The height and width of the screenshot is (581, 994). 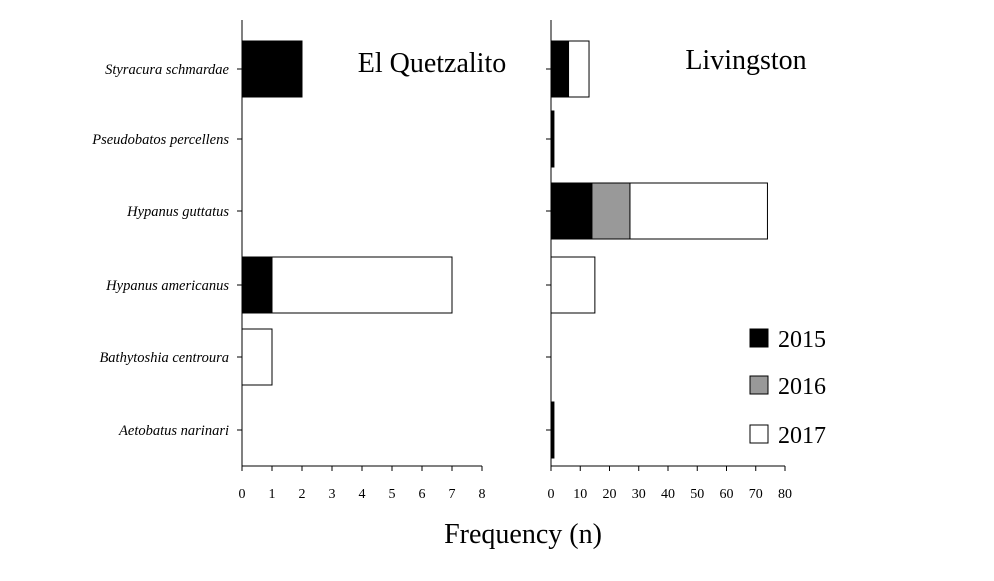 What do you see at coordinates (697, 494) in the screenshot?
I see `panel-livingston-x-tick-label: 50` at bounding box center [697, 494].